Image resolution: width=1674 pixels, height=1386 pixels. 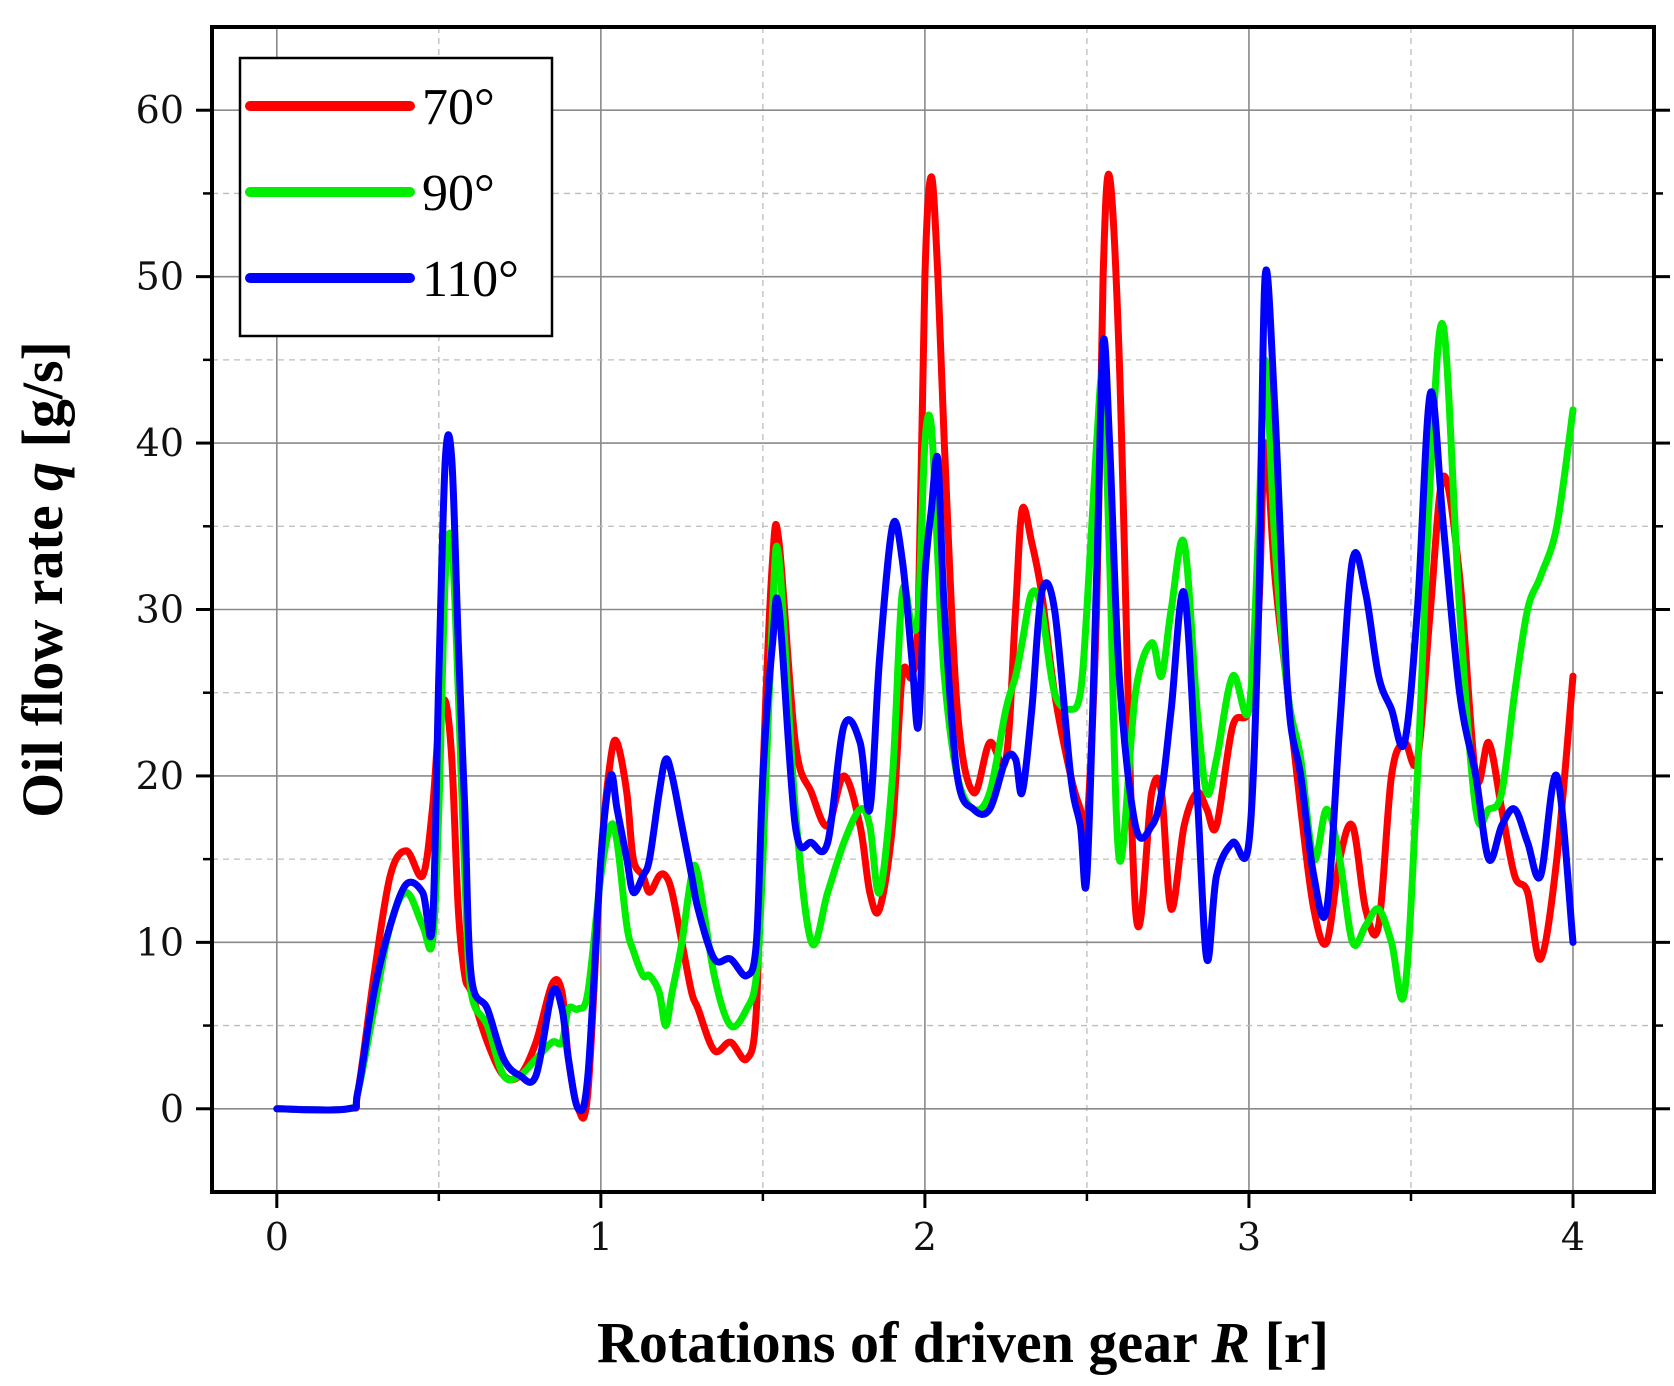 I want to click on y-tick-label: 40, so click(x=160, y=443).